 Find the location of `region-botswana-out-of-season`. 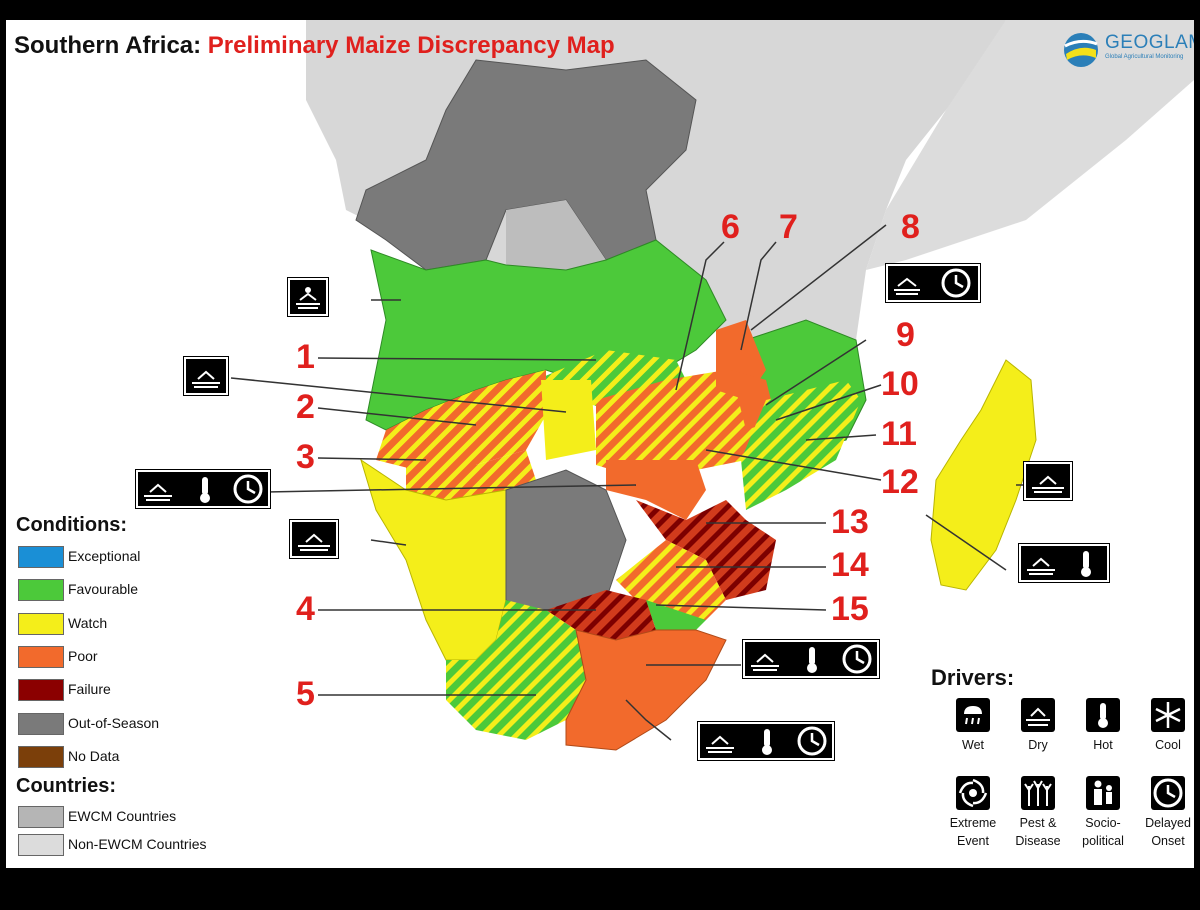

region-botswana-out-of-season is located at coordinates (566, 540).